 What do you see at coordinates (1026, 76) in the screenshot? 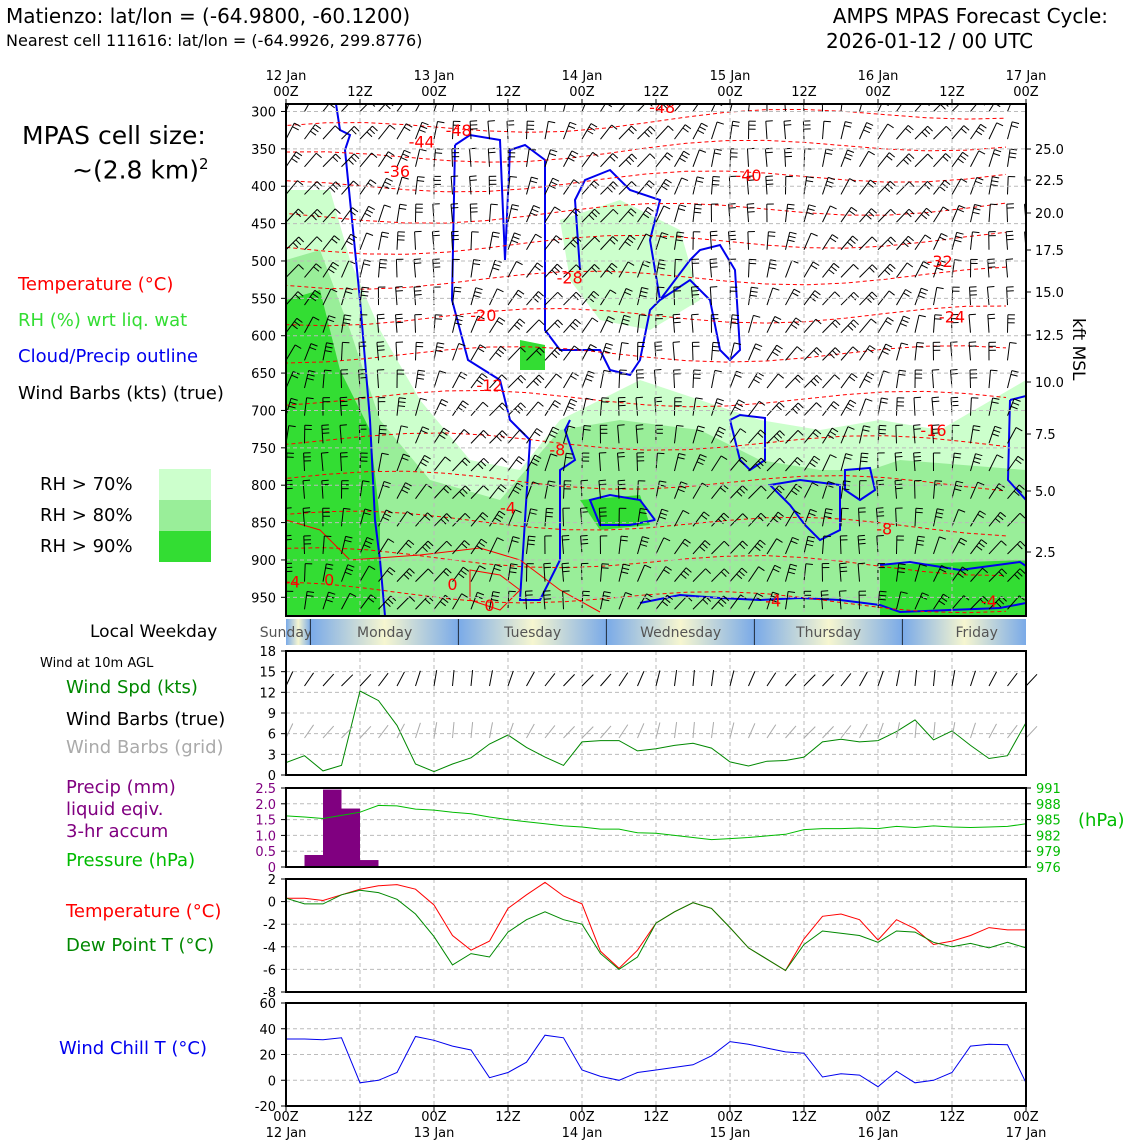
I see `top-date-label: 17 Jan` at bounding box center [1026, 76].